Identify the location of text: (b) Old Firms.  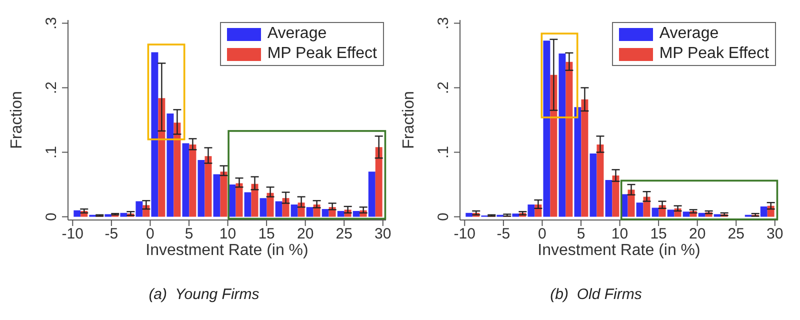
(596, 294).